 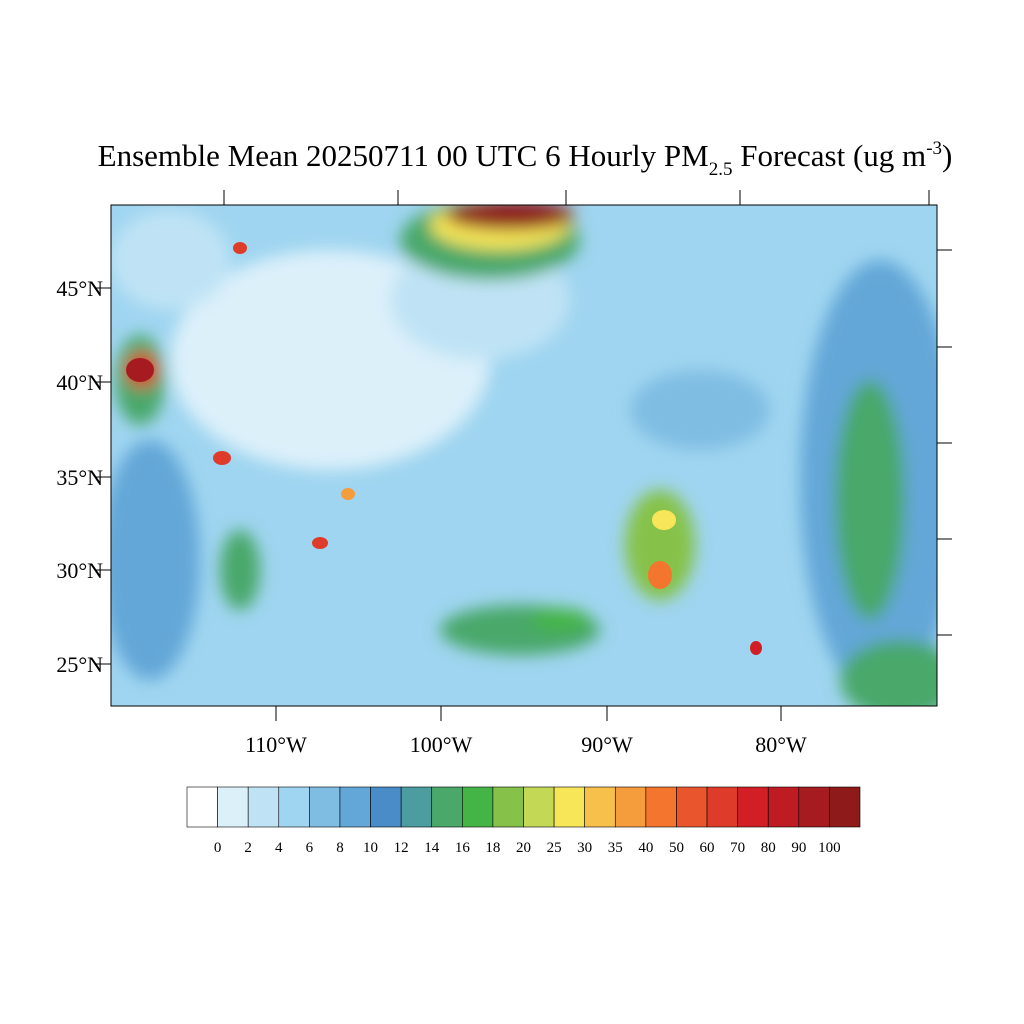 I want to click on colorbar-label: 100, so click(x=829, y=848).